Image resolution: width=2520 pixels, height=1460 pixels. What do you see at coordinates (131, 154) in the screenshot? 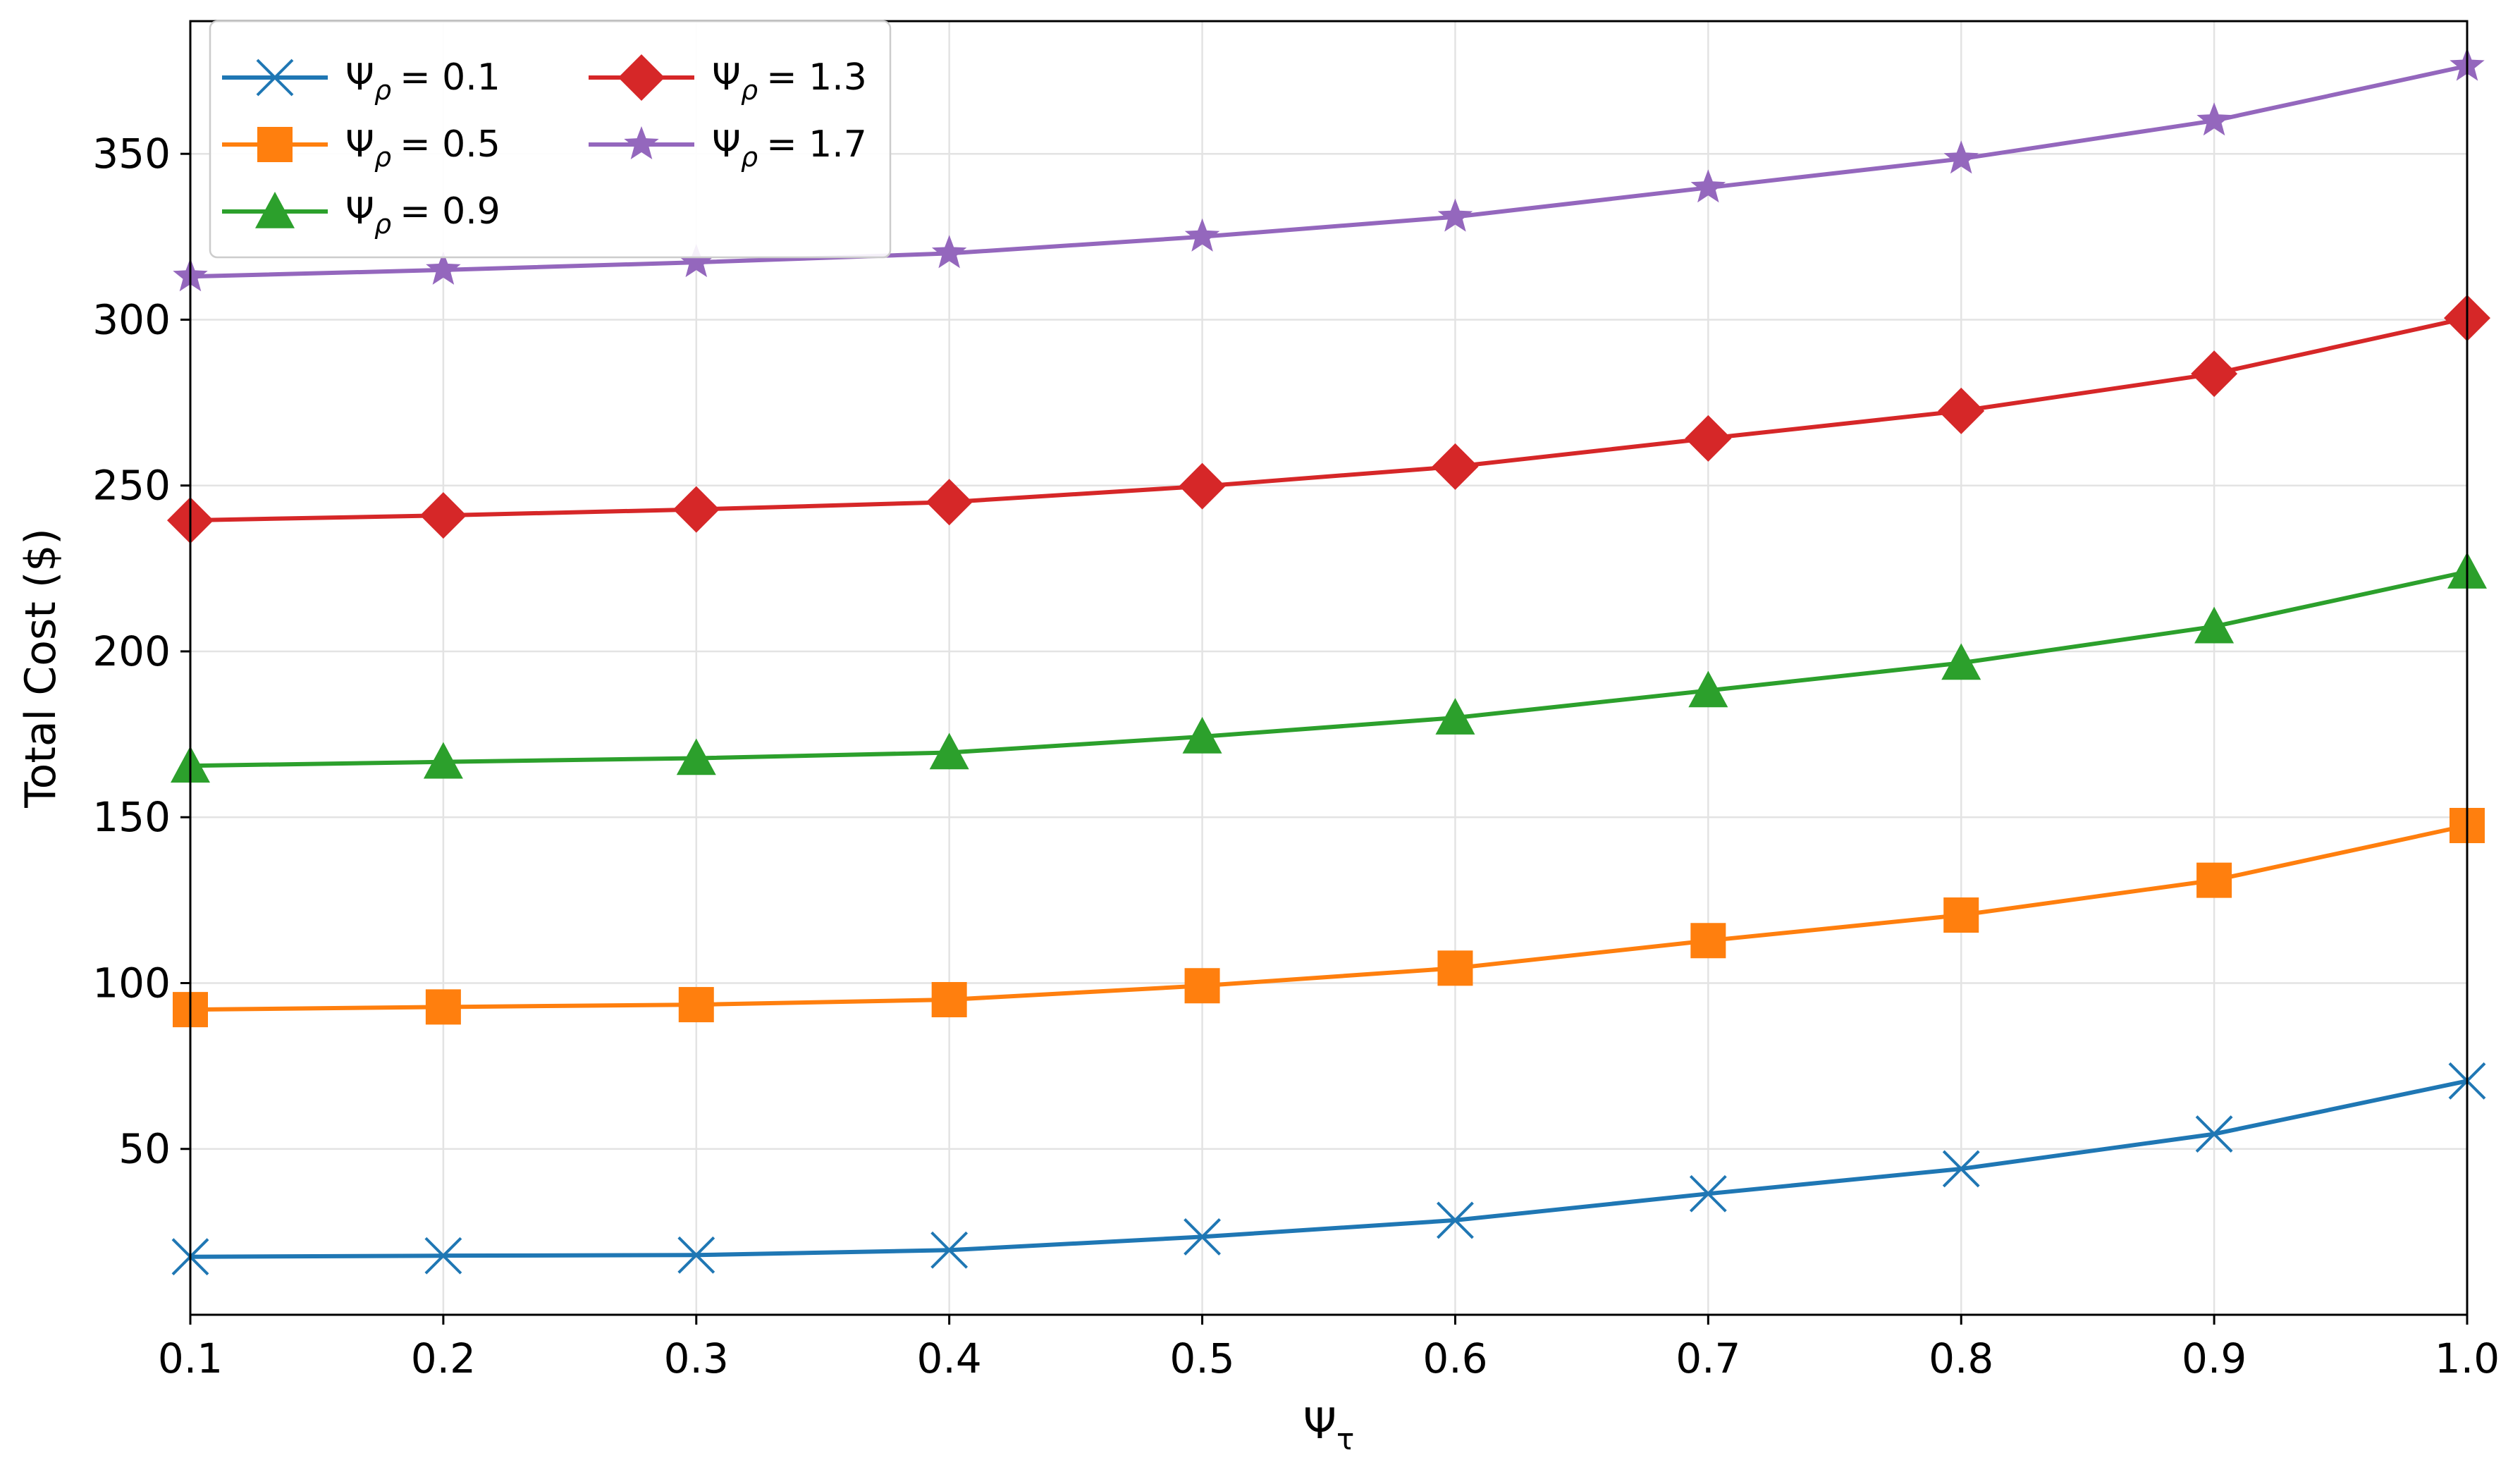
I see `y-tick-label: 350` at bounding box center [131, 154].